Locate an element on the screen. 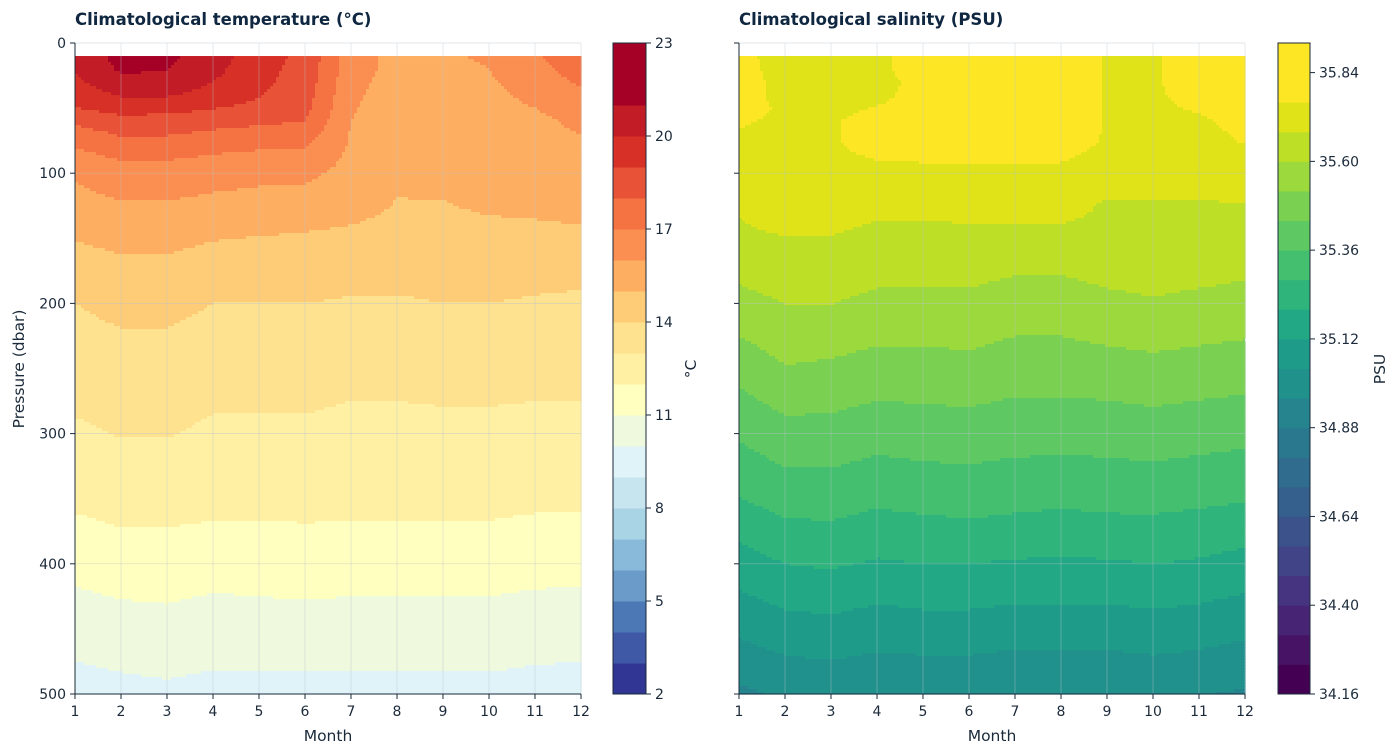  x-tick-label: 1 is located at coordinates (75, 712).